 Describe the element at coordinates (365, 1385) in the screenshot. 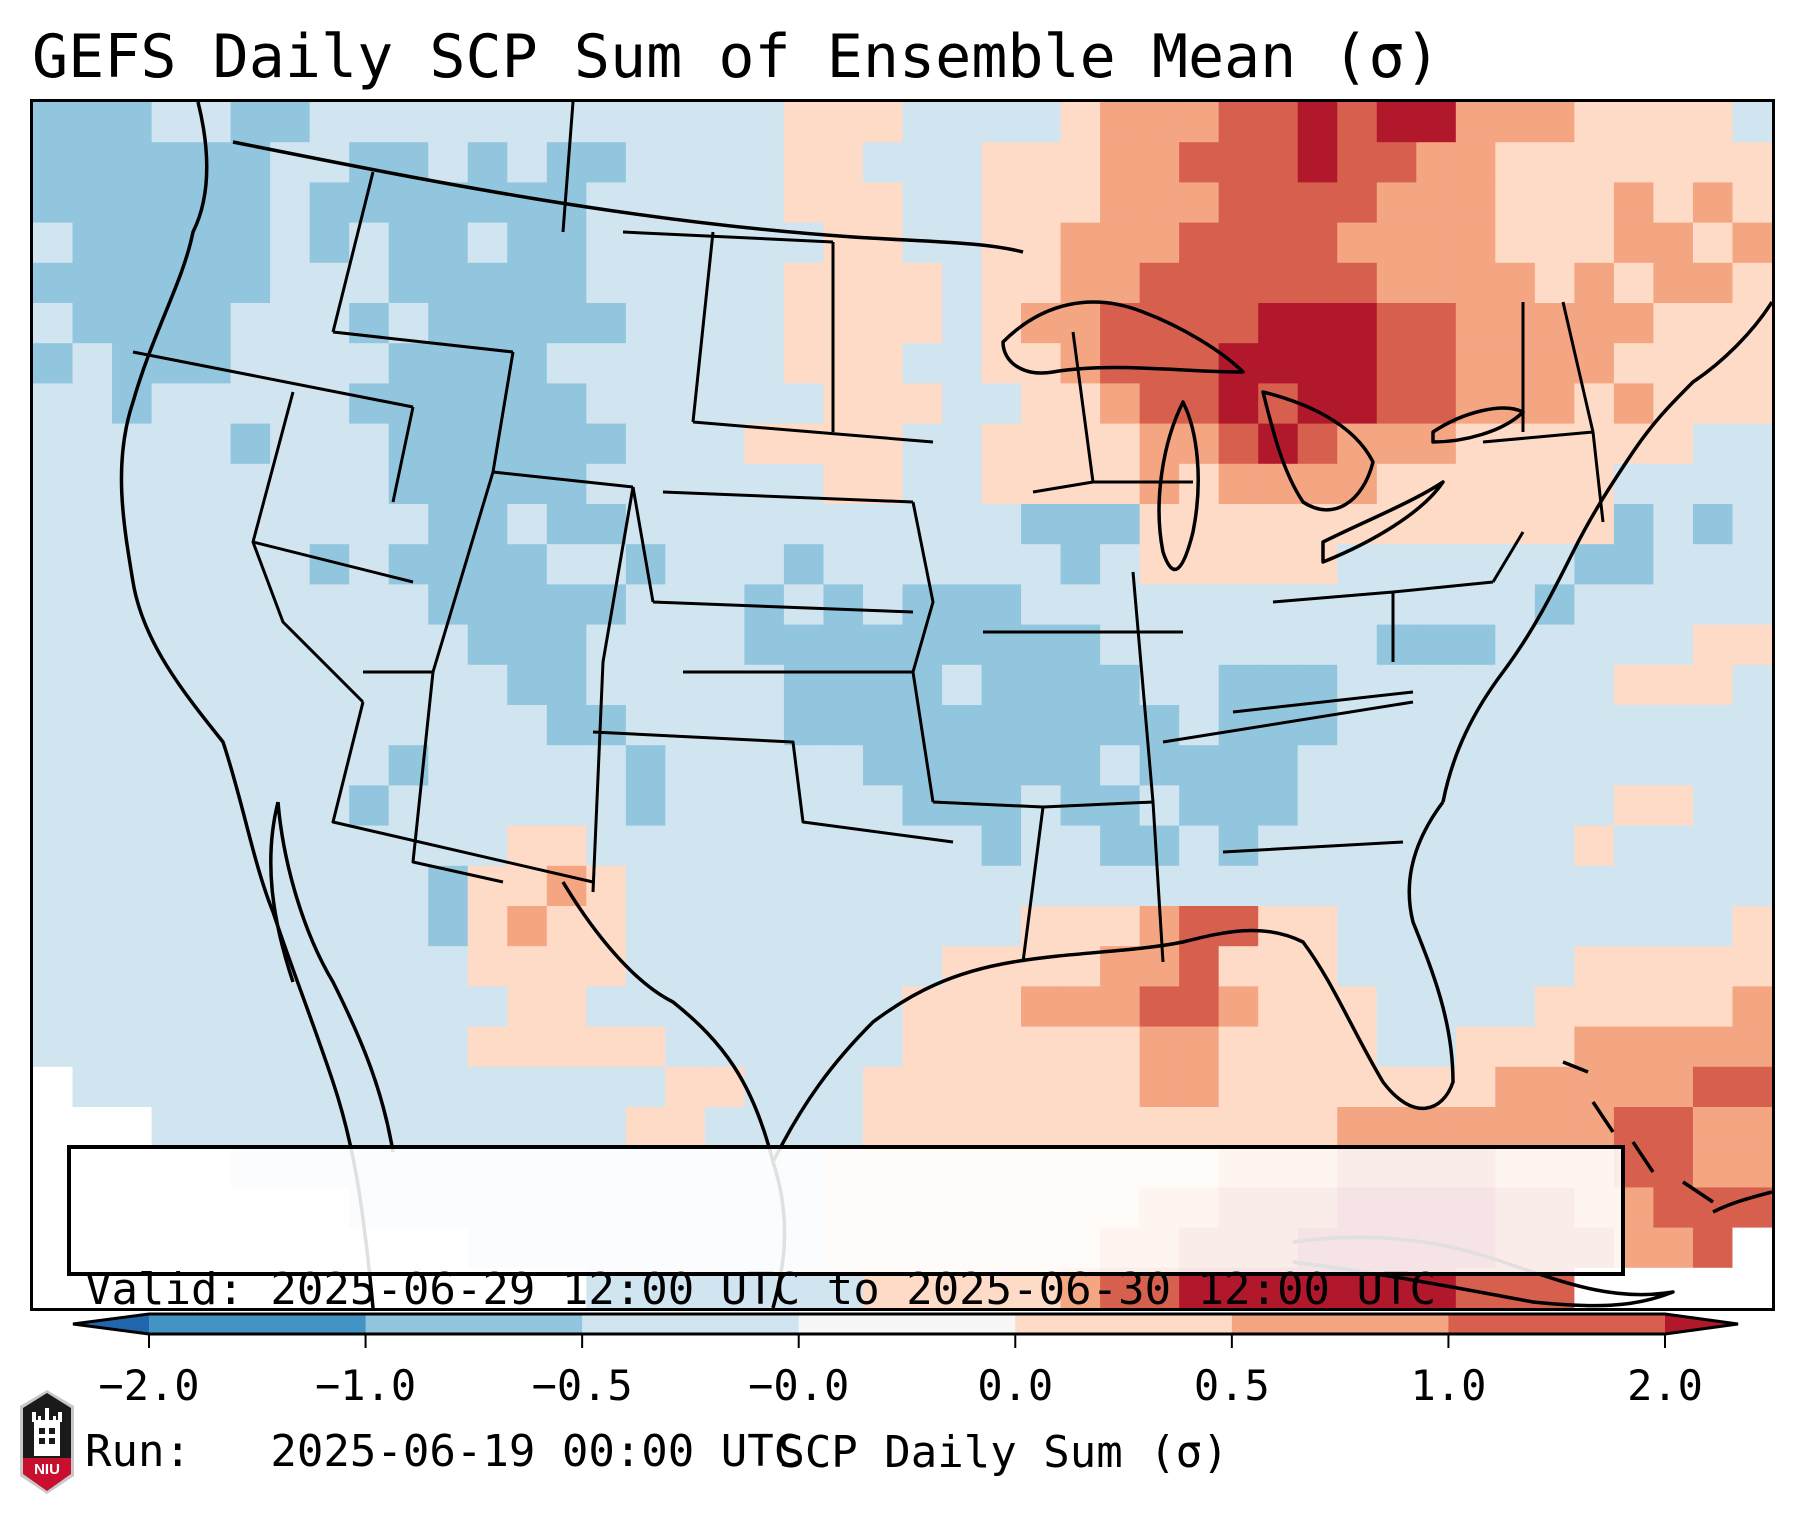

I see `tick-label: −1.0` at that location.